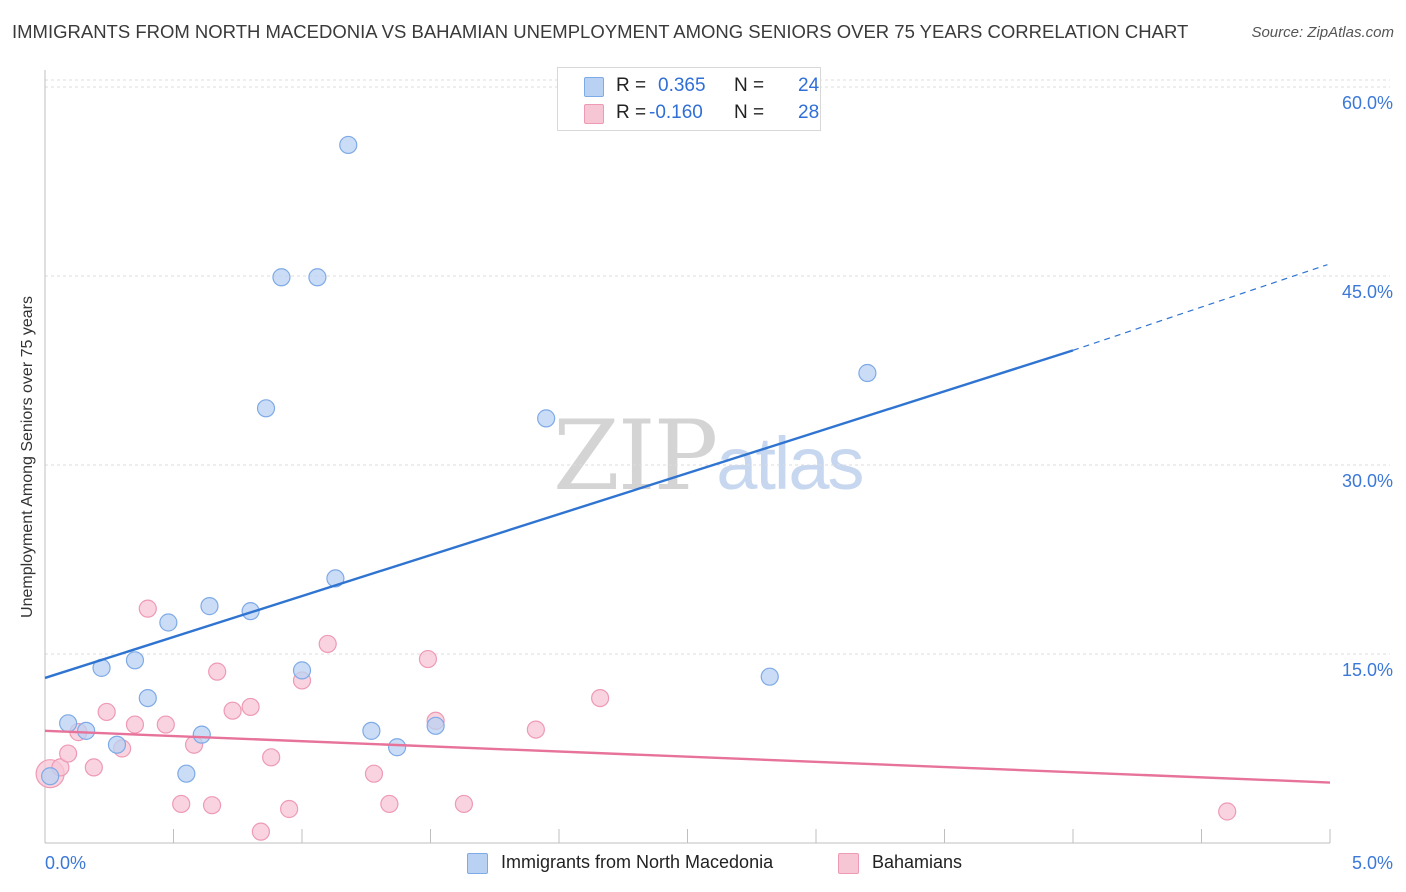 The width and height of the screenshot is (1406, 892). Describe the element at coordinates (687, 756) in the screenshot. I see `bahamians-trendline` at that location.